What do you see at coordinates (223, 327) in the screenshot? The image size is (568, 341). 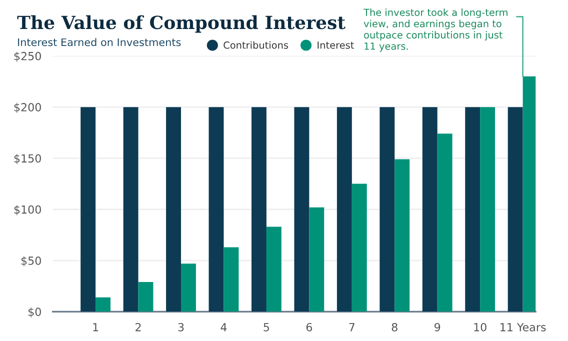 I see `x-tick-label: 4` at bounding box center [223, 327].